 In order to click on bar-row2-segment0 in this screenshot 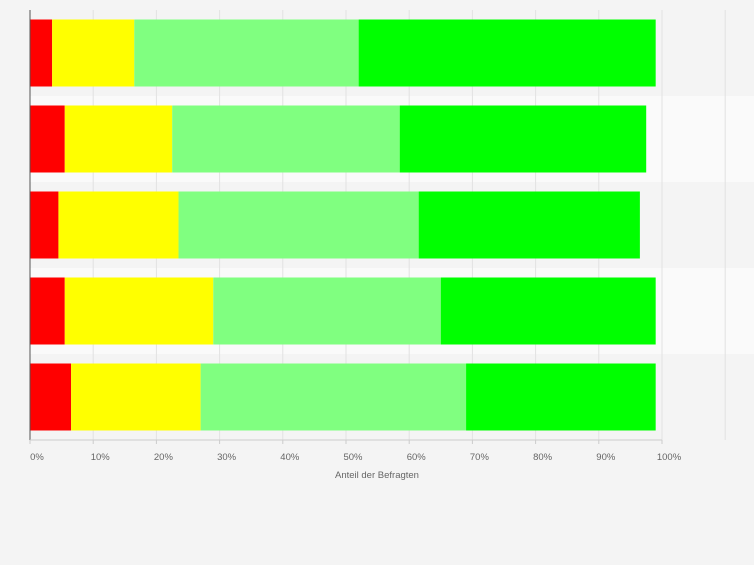, I will do `click(44, 225)`.